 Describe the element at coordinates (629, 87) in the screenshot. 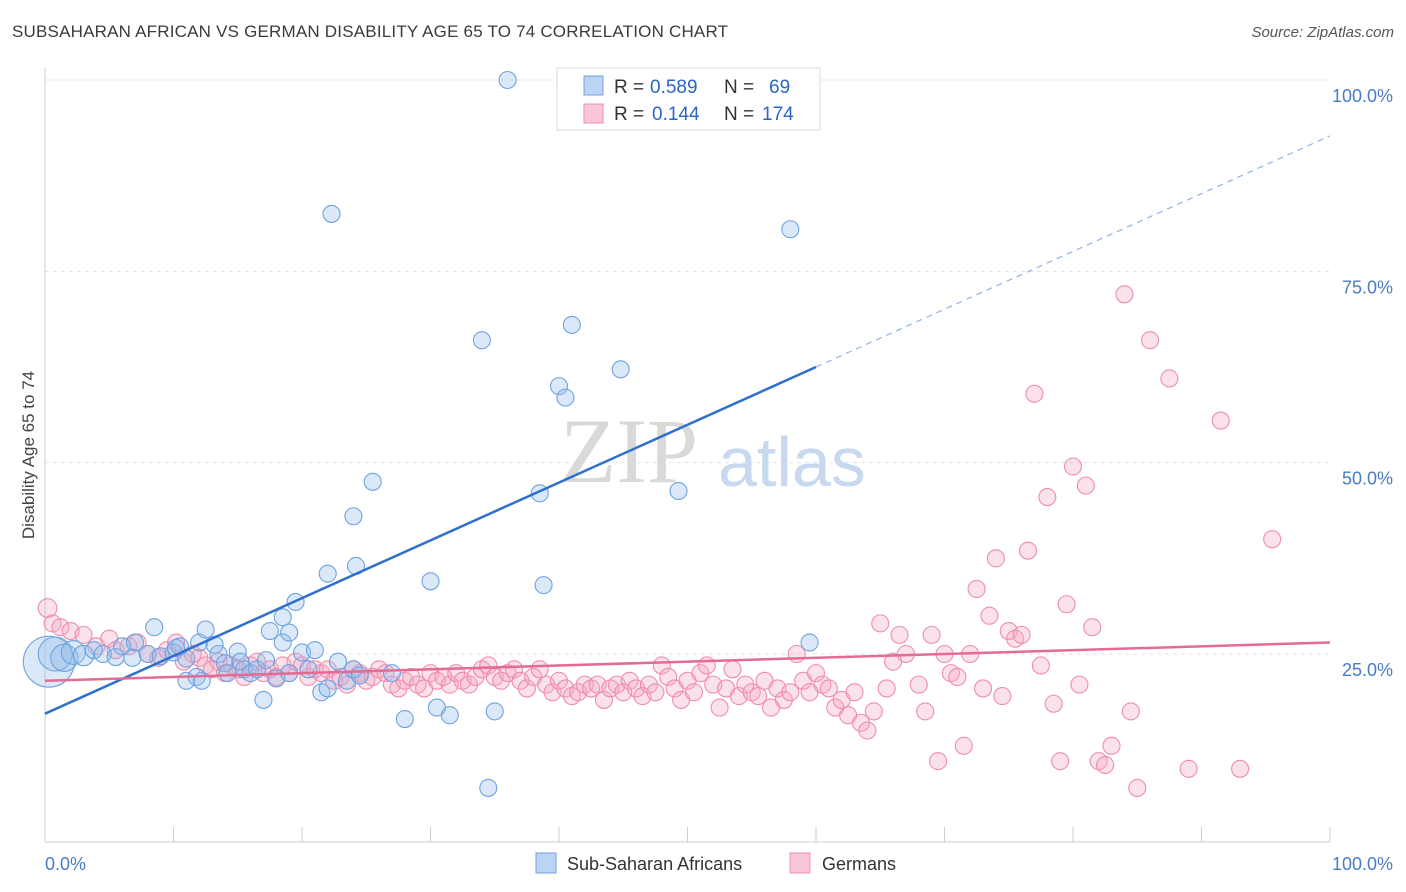

I see `legend-blue-r-label: R =` at that location.